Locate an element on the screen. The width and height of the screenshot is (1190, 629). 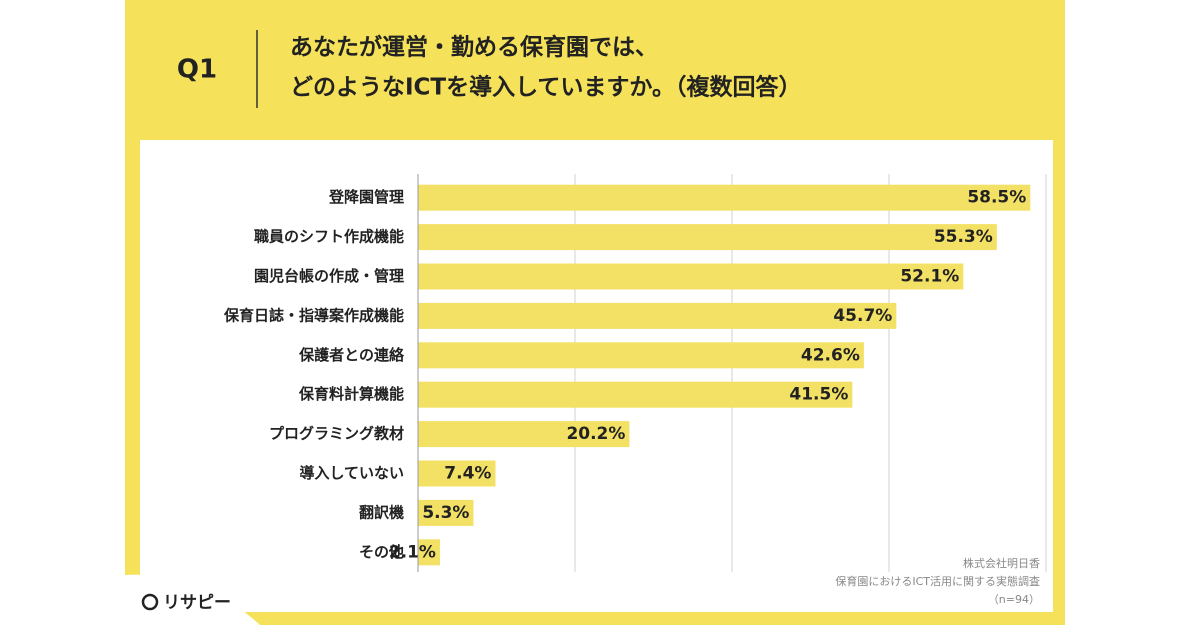
source: 保育園におけるICT活用に関する実態調査 is located at coordinates (937, 581).